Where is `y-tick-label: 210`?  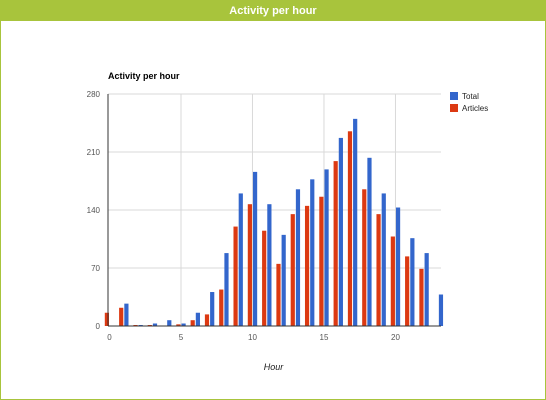 y-tick-label: 210 is located at coordinates (94, 152).